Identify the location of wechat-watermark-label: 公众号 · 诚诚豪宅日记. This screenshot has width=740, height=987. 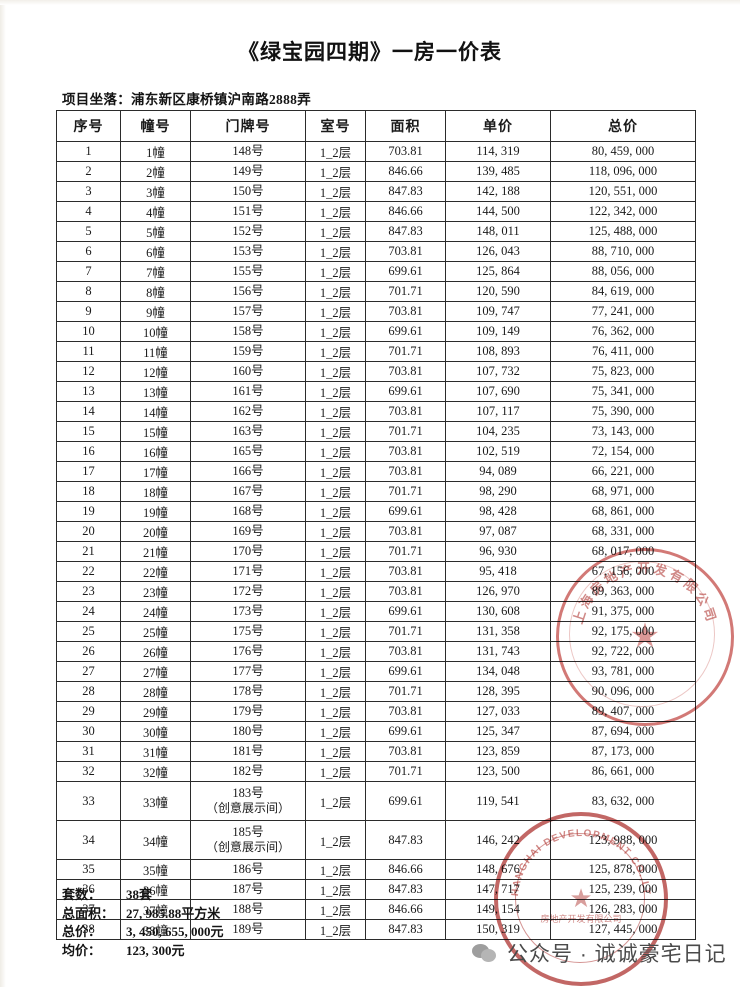
(617, 954).